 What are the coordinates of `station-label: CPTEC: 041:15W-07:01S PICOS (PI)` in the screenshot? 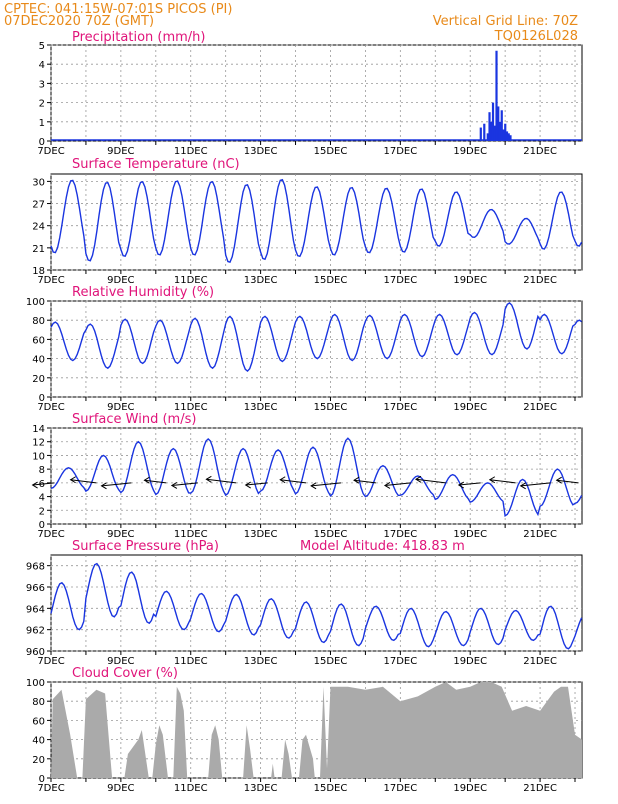 It's located at (118, 9).